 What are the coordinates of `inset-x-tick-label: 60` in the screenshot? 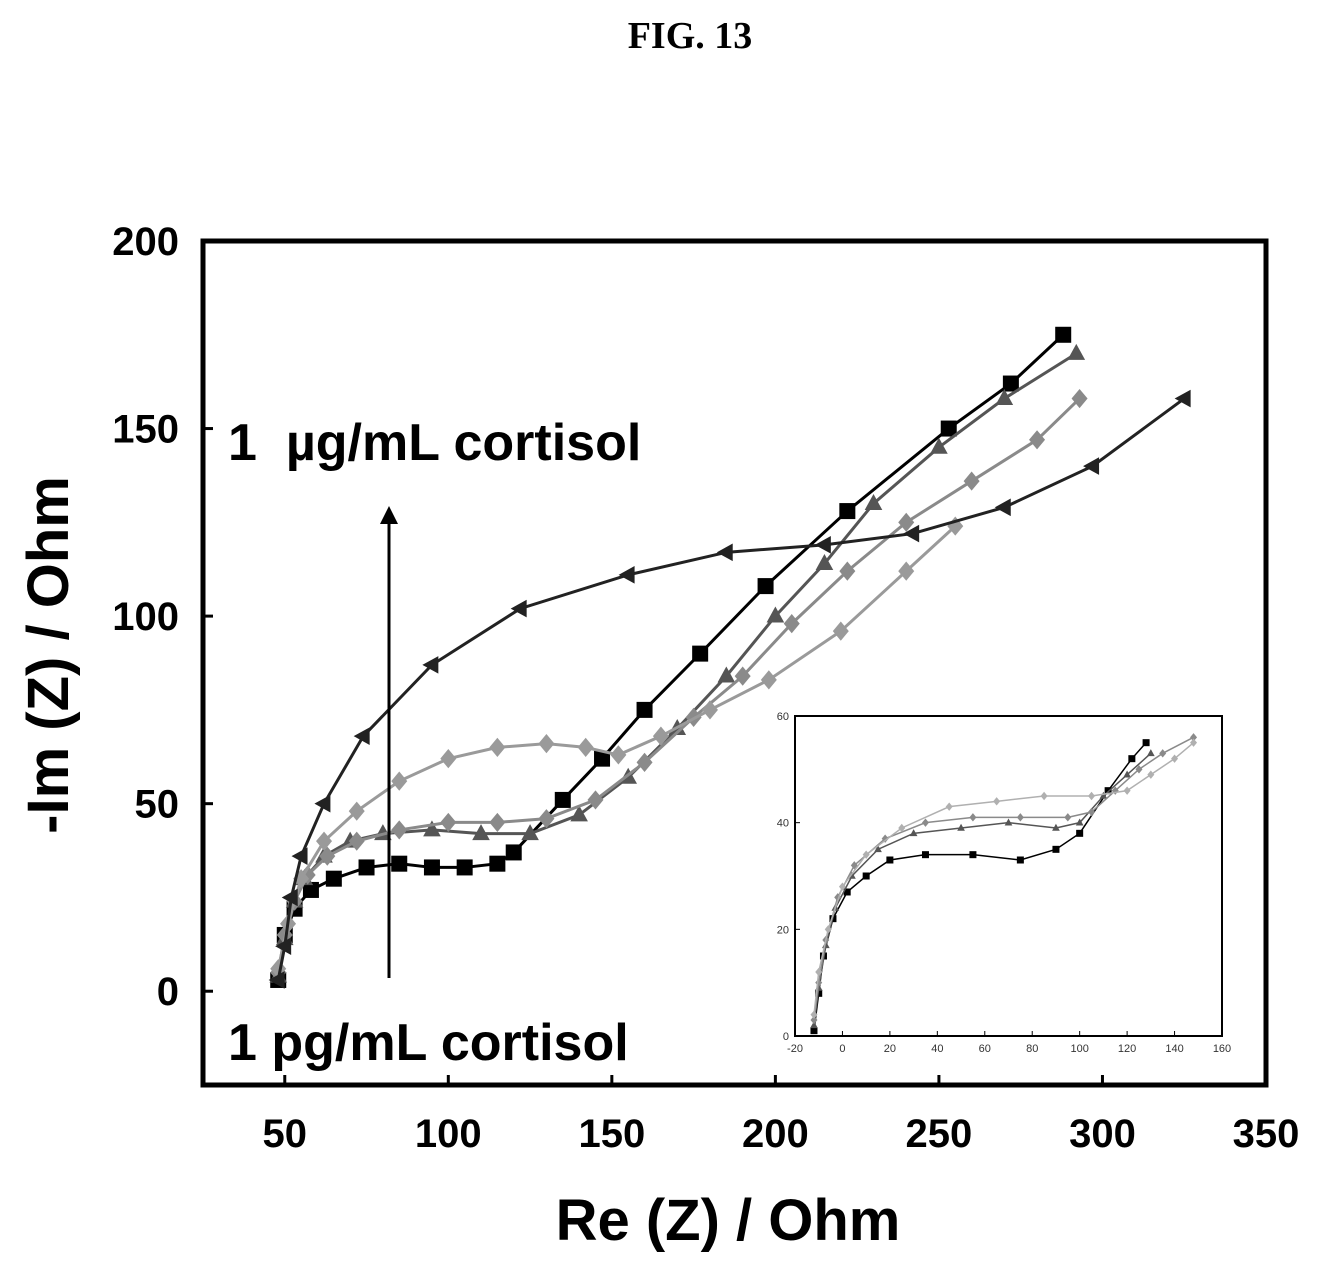 It's located at (985, 1049).